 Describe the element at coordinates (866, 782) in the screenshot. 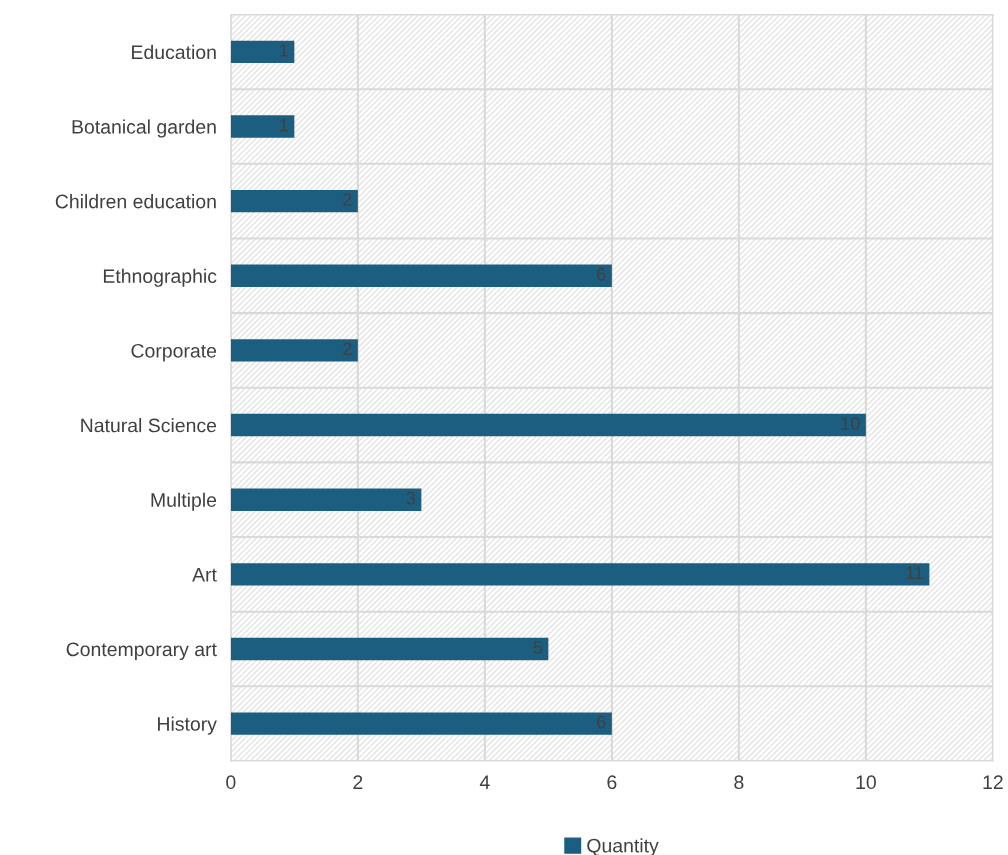

I see `x-tick-label: 10` at that location.